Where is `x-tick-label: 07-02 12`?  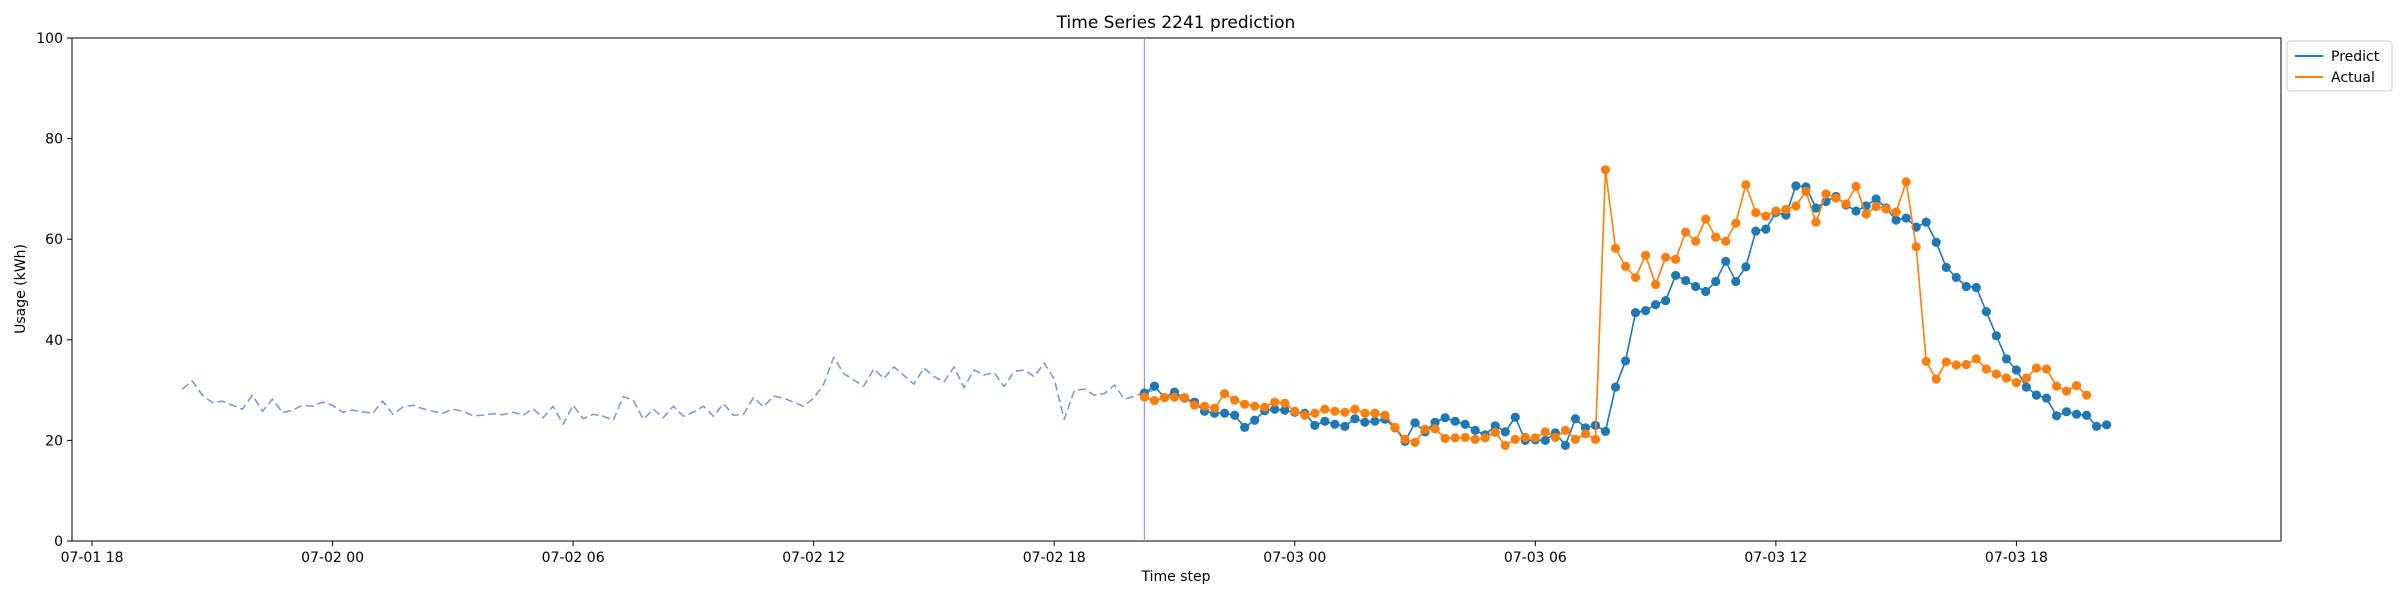 x-tick-label: 07-02 12 is located at coordinates (813, 558).